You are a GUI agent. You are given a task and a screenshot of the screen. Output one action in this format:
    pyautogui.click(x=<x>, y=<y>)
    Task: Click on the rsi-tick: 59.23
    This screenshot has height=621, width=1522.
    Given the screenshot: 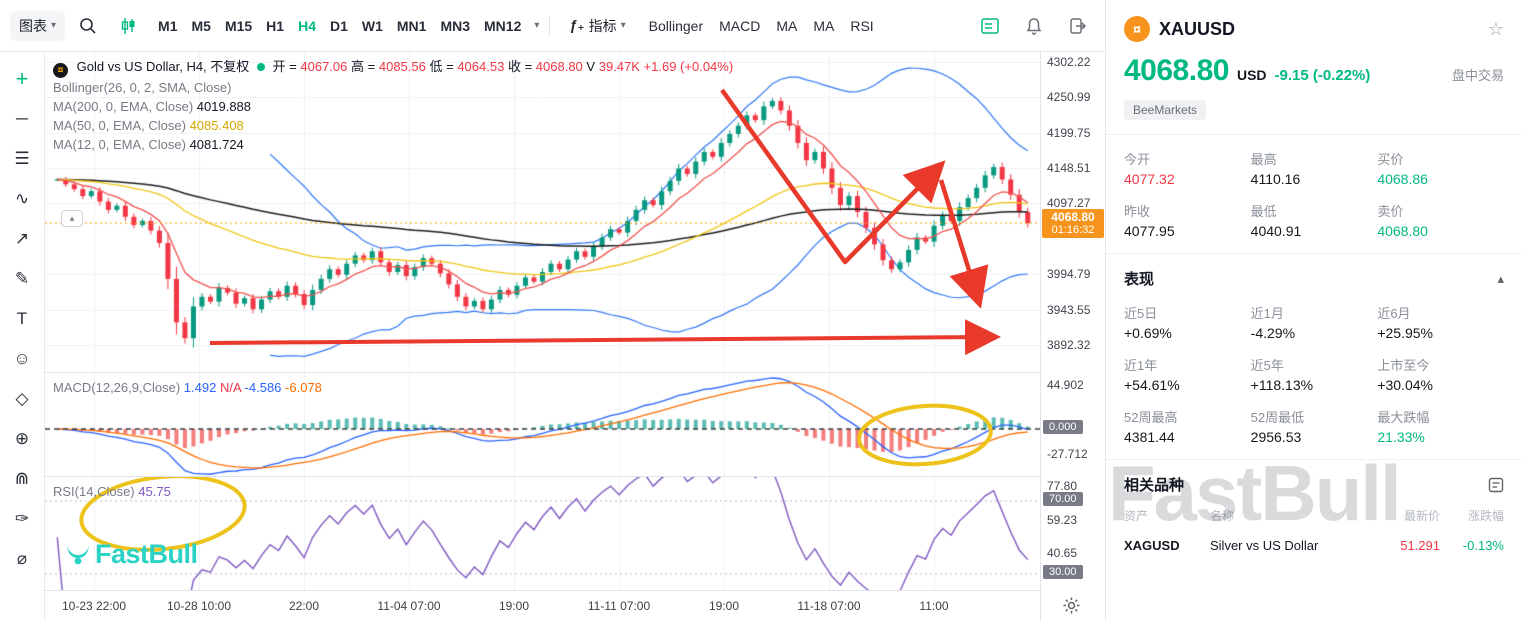 What is the action you would take?
    pyautogui.click(x=1062, y=519)
    